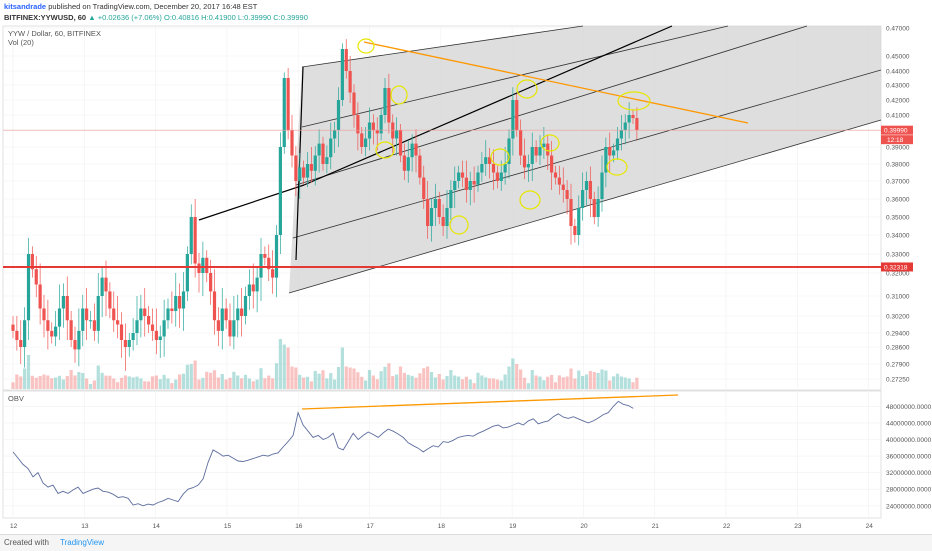 Image resolution: width=932 pixels, height=551 pixels. Describe the element at coordinates (896, 131) in the screenshot. I see `last-price-label: 0.39990` at that location.